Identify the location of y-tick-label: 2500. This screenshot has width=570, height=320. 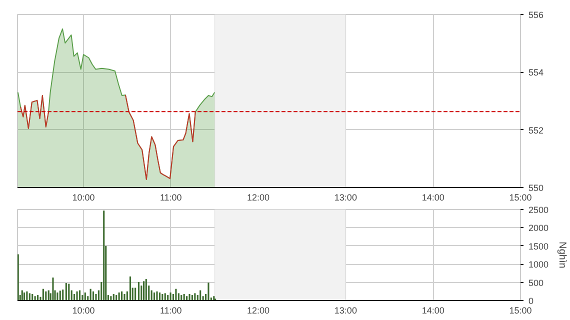
(538, 210).